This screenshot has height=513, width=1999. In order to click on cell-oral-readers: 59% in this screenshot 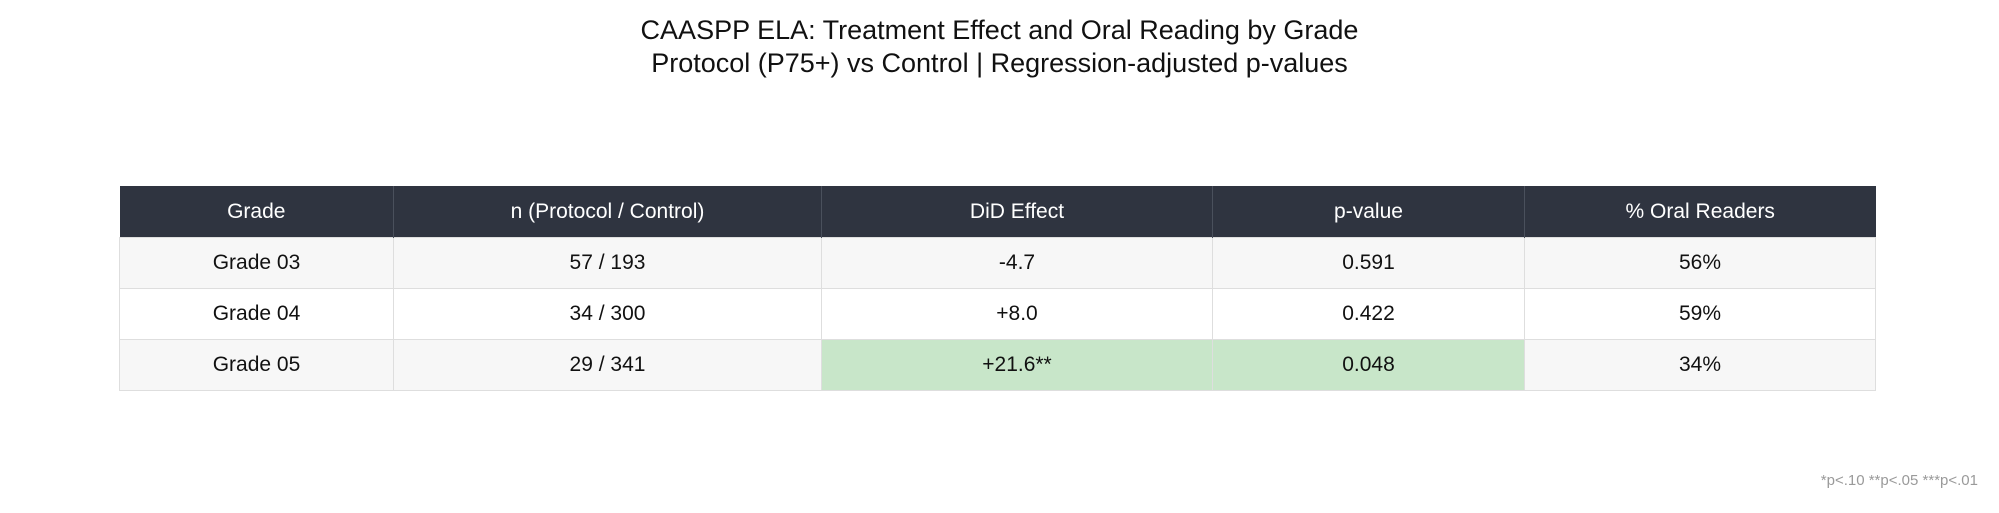, I will do `click(1700, 314)`.